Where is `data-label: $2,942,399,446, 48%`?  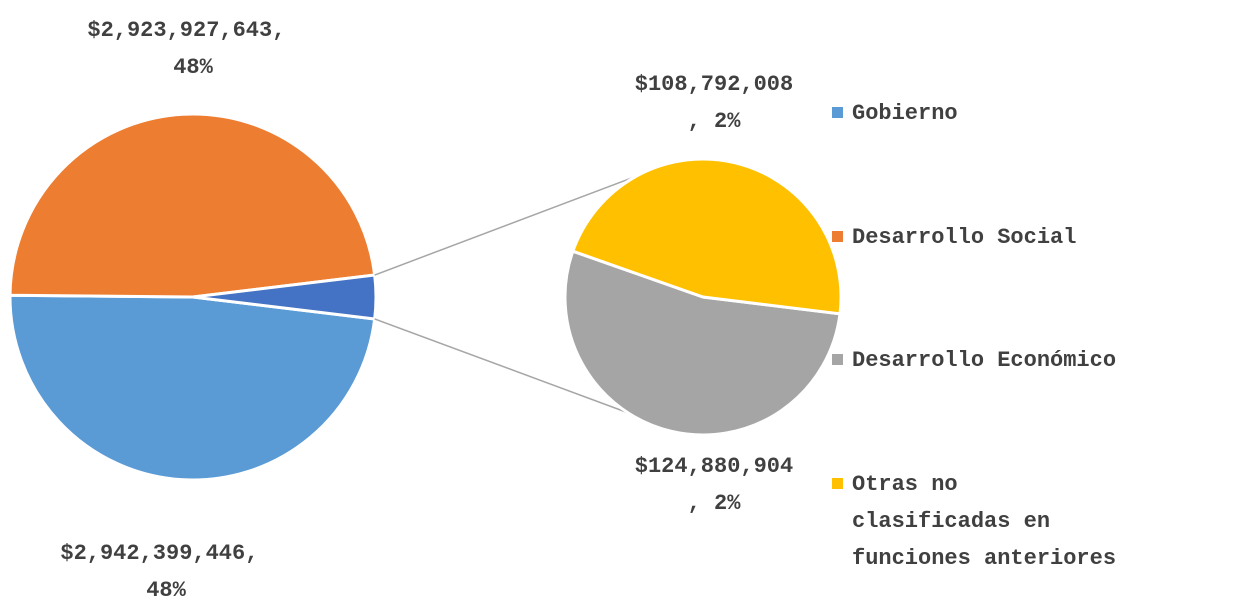
data-label: $2,942,399,446, 48% is located at coordinates (165, 571).